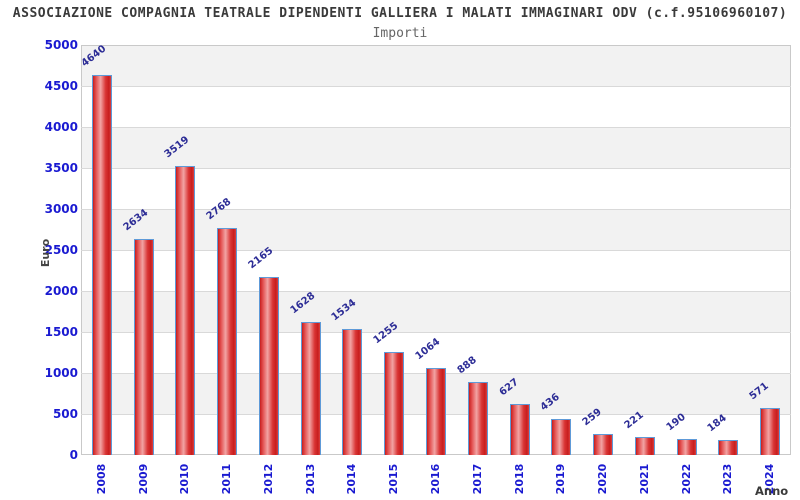 This screenshot has height=500, width=800. What do you see at coordinates (394, 479) in the screenshot?
I see `x-tick-2015: 2015` at bounding box center [394, 479].